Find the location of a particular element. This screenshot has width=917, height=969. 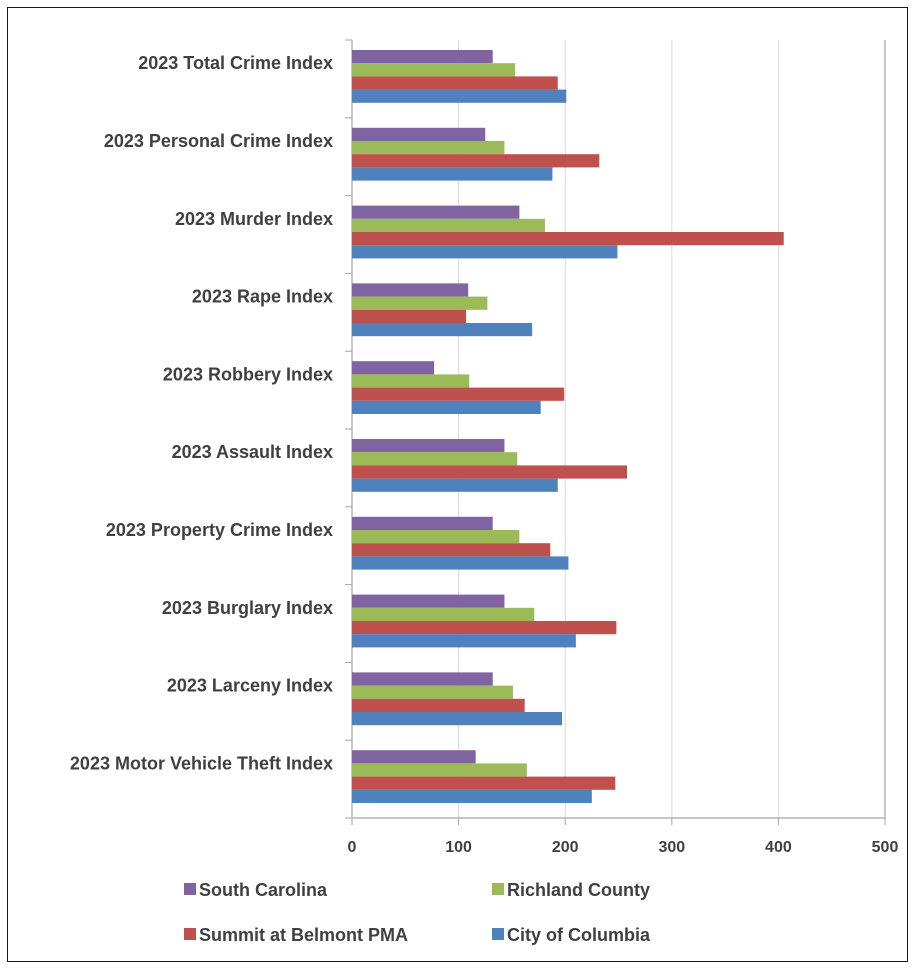

x-tick-label: 100 is located at coordinates (458, 847).